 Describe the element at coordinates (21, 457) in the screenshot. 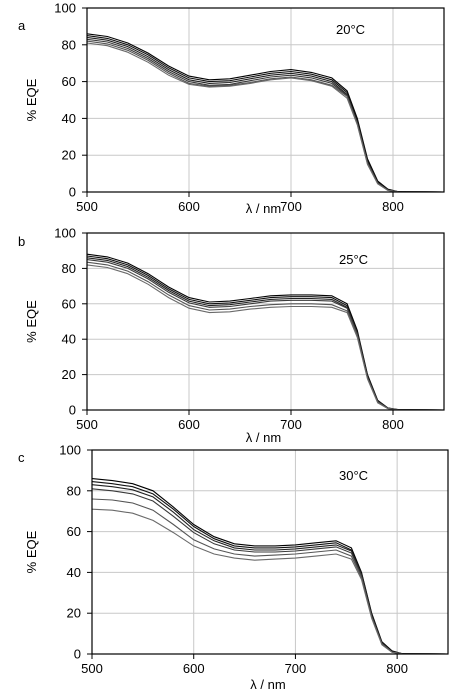

I see `panel-label: c` at that location.